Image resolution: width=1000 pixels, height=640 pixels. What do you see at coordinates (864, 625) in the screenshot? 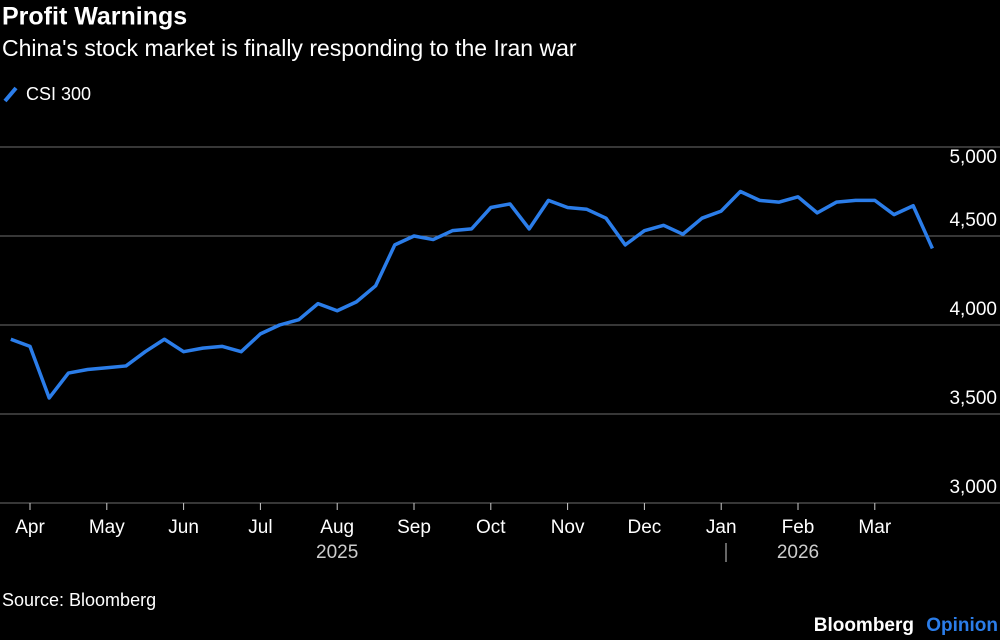
I see `brand: Bloomberg` at bounding box center [864, 625].